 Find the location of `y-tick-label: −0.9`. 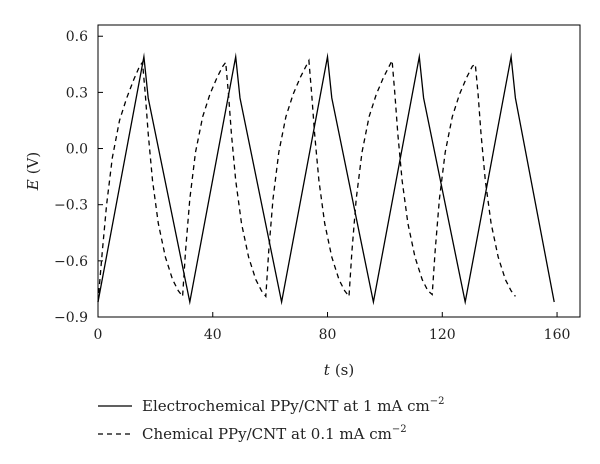

y-tick-label: −0.9 is located at coordinates (71, 318).